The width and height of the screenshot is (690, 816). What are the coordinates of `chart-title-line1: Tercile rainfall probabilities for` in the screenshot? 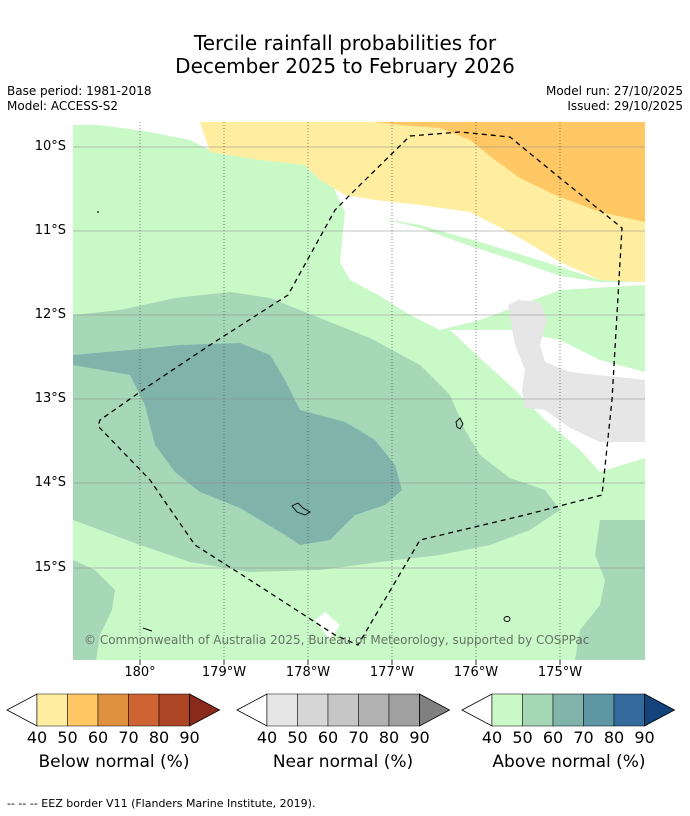 It's located at (345, 43).